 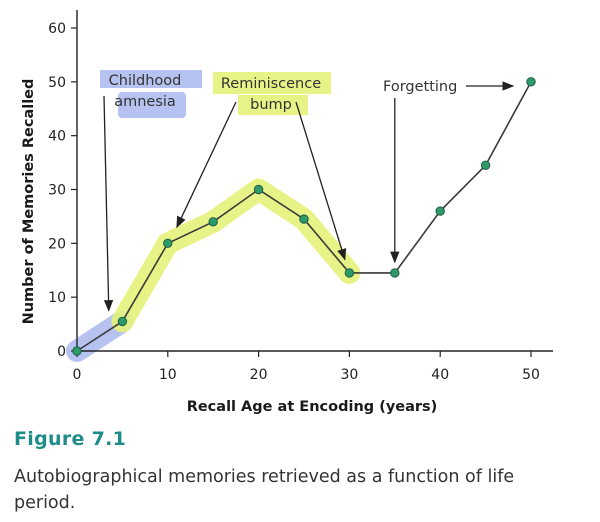 I want to click on y-tick-label: 50, so click(x=57, y=83).